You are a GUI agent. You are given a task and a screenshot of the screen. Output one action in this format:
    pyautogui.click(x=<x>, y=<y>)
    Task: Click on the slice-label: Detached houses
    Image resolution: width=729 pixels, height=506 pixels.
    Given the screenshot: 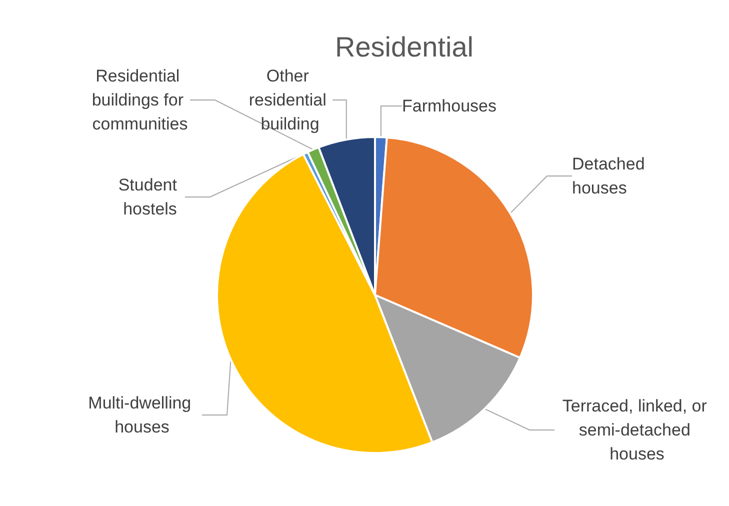 What is the action you would take?
    pyautogui.click(x=611, y=176)
    